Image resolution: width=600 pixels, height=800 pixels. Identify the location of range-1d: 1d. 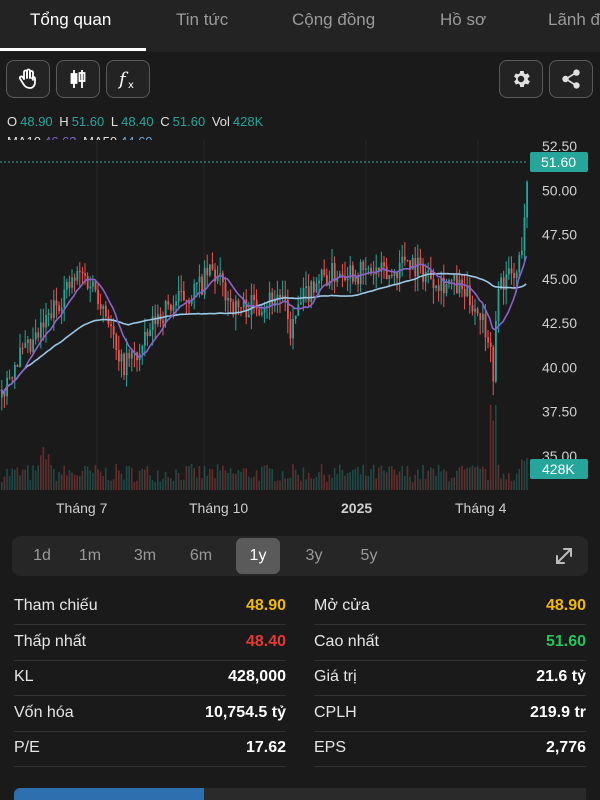
(42, 555).